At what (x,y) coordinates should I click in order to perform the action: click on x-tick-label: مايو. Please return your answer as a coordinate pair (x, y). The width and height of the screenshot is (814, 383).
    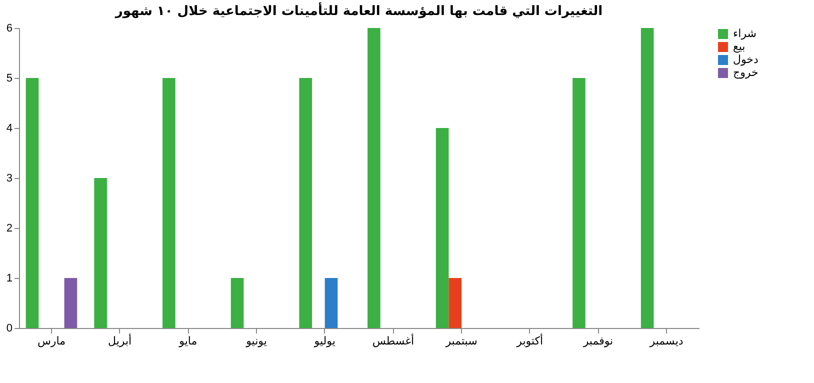
    Looking at the image, I should click on (188, 341).